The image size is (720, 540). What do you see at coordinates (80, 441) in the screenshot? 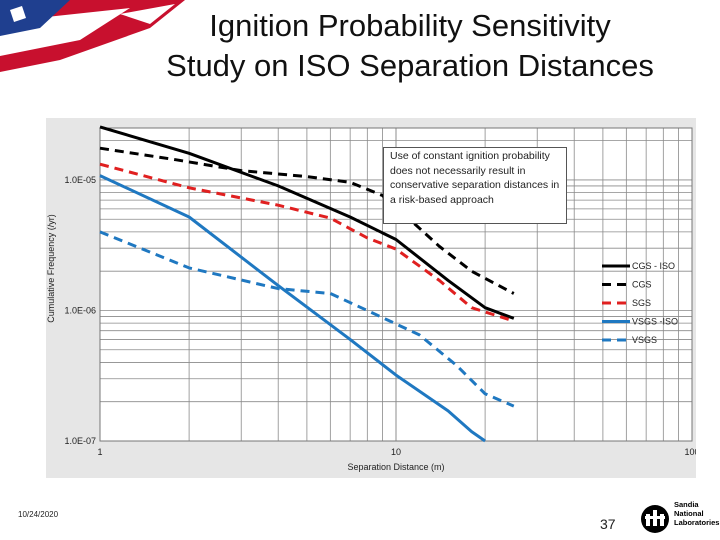
I see `y-tick-label: 1.0E-07` at bounding box center [80, 441].